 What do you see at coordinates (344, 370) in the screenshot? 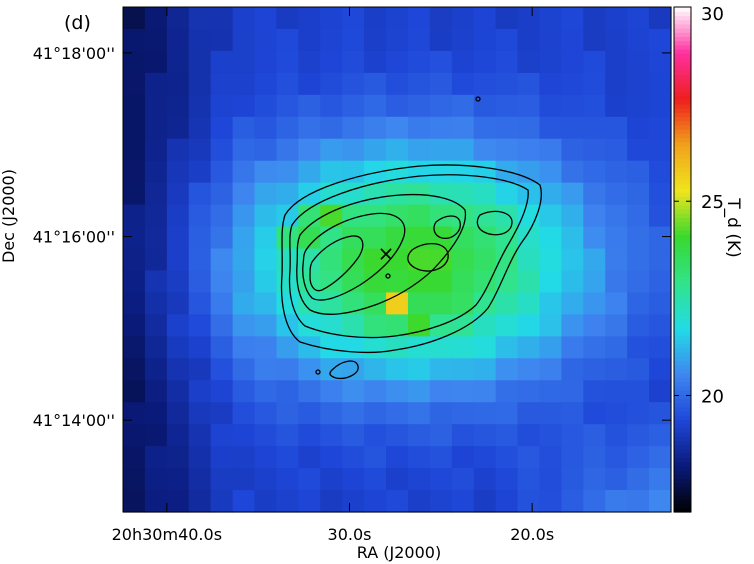
I see `contour-patch-lower` at bounding box center [344, 370].